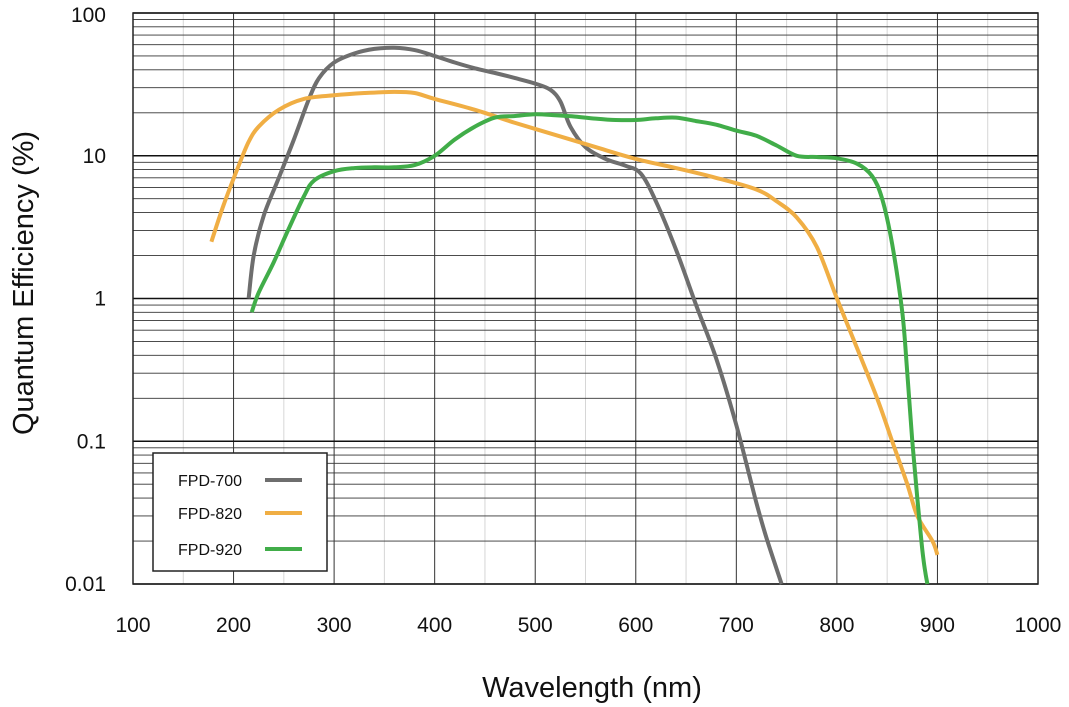 The height and width of the screenshot is (707, 1069). I want to click on x-tick-label: 1000, so click(1038, 625).